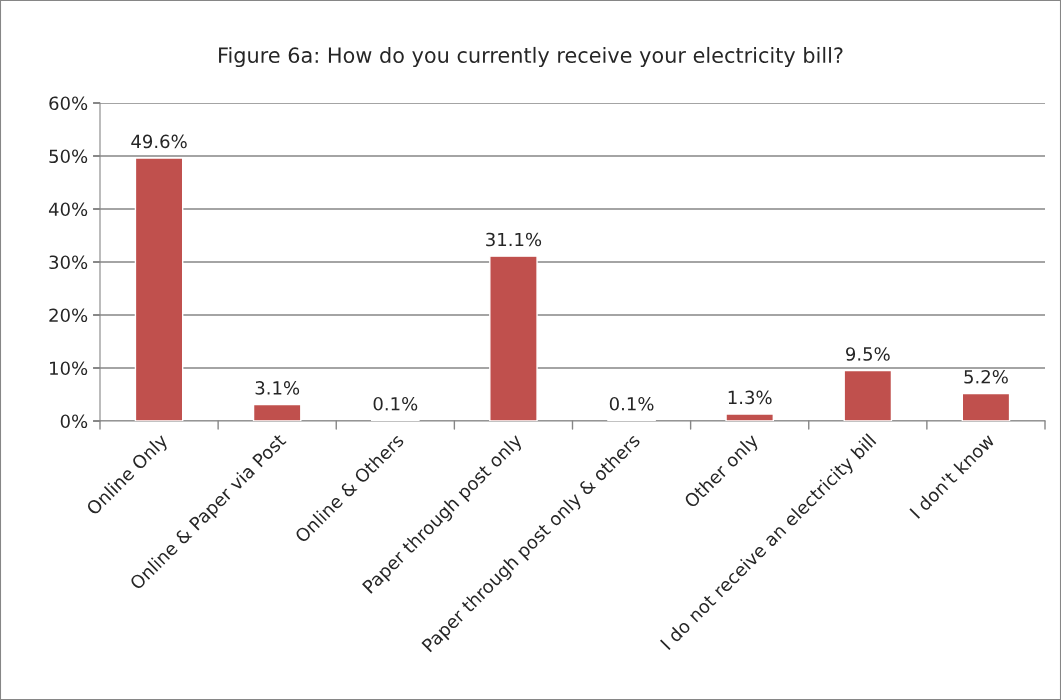 Image resolution: width=1061 pixels, height=700 pixels. Describe the element at coordinates (868, 354) in the screenshot. I see `data-label: 9.5%` at that location.